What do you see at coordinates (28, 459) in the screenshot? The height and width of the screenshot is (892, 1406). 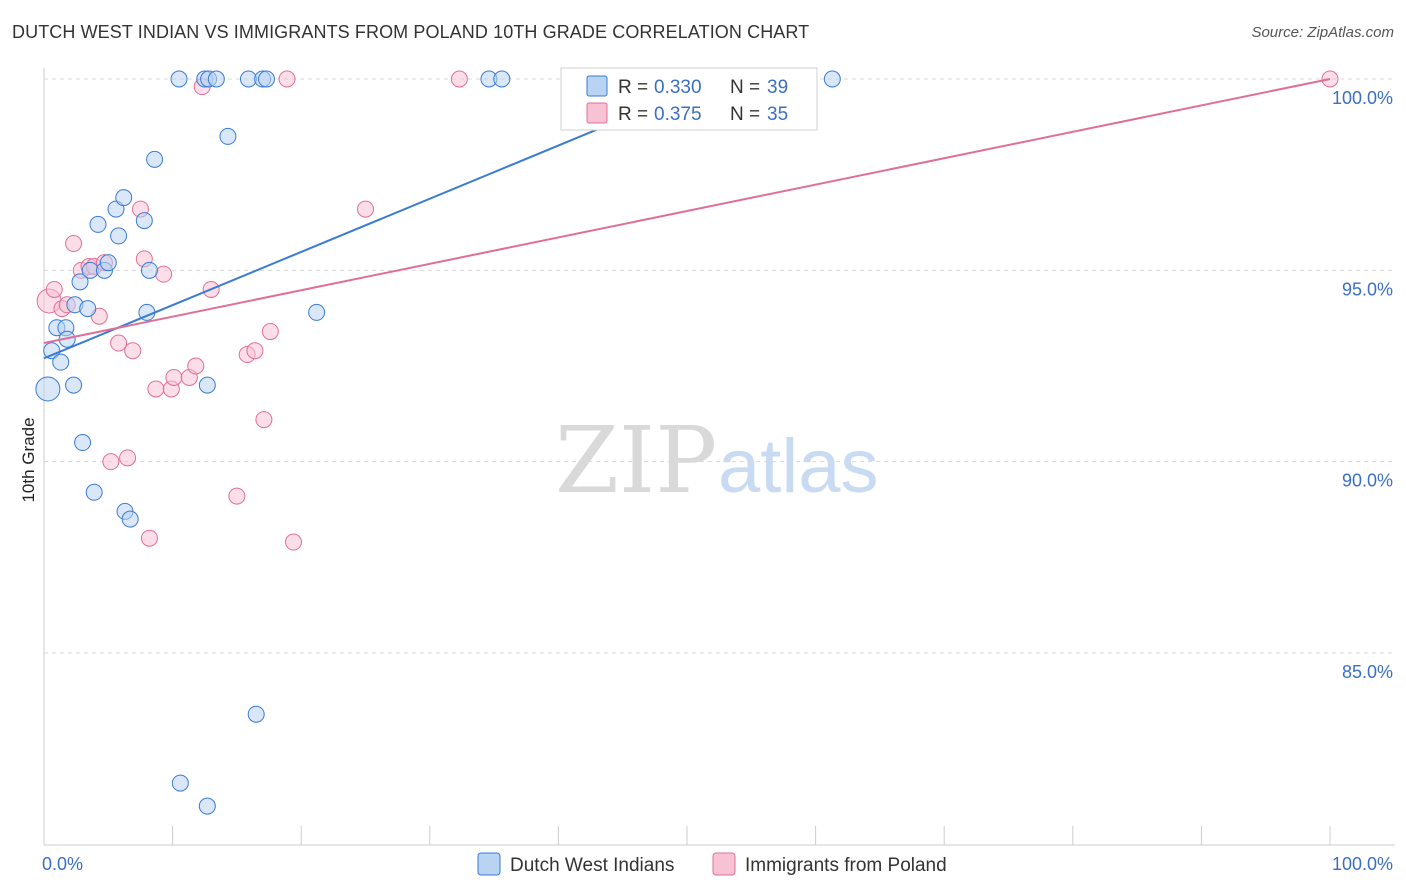 I see `y-axis-label: 10th Grade` at bounding box center [28, 459].